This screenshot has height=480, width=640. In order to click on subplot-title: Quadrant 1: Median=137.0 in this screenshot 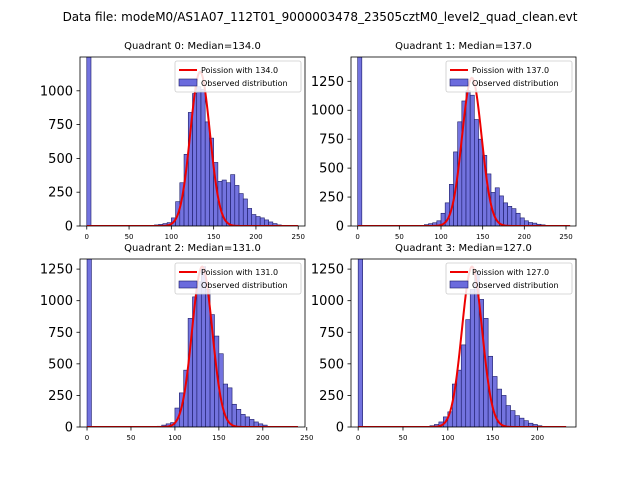, I will do `click(463, 46)`.